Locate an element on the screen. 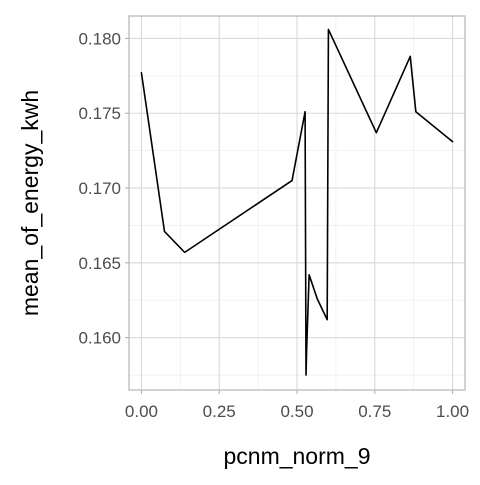  y-axis-title: mean_of_energy_kwh is located at coordinates (30, 203).